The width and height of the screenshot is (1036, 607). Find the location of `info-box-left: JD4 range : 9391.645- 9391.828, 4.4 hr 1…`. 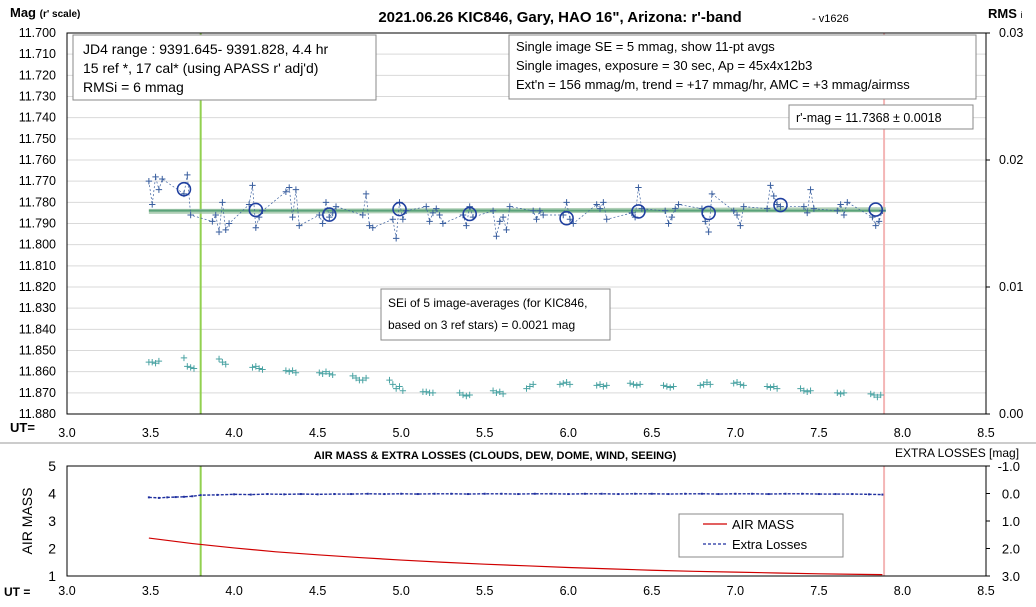

info-box-left: JD4 range : 9391.645- 9391.828, 4.4 hr 1… is located at coordinates (224, 67).